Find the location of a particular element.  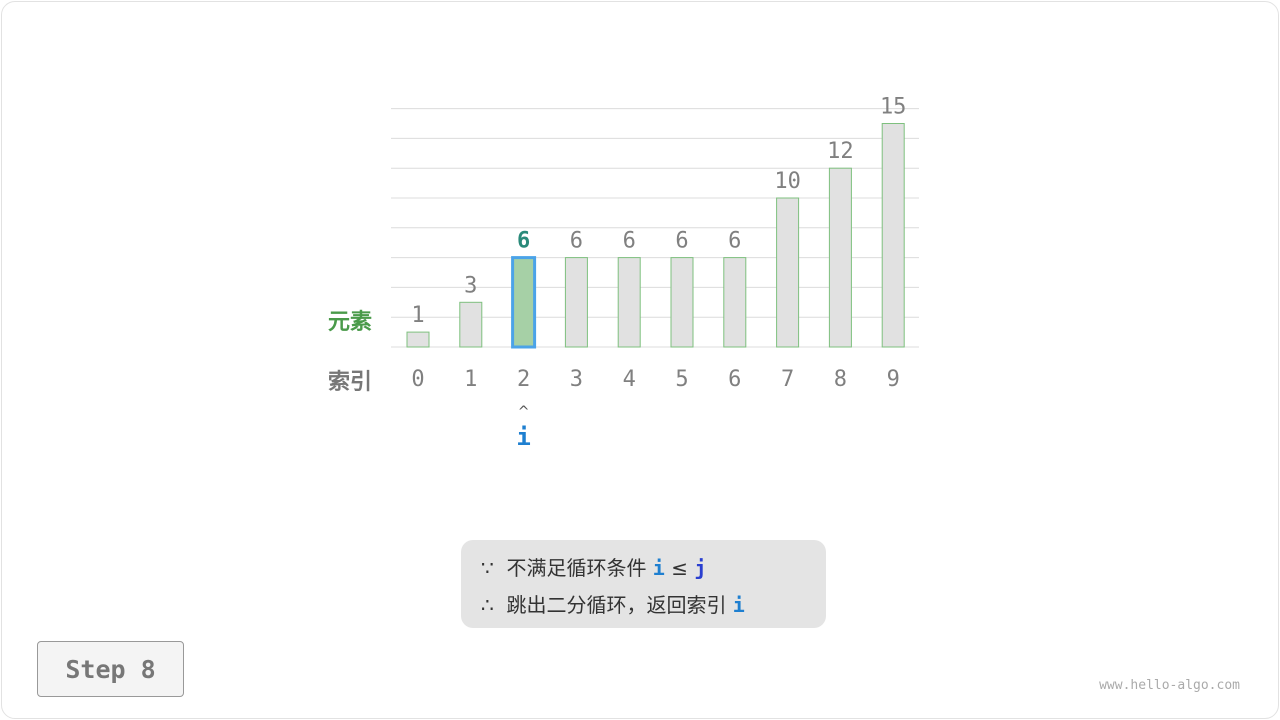

note-text: ∴ 跳出二分循环，返回索引 is located at coordinates (607, 605).